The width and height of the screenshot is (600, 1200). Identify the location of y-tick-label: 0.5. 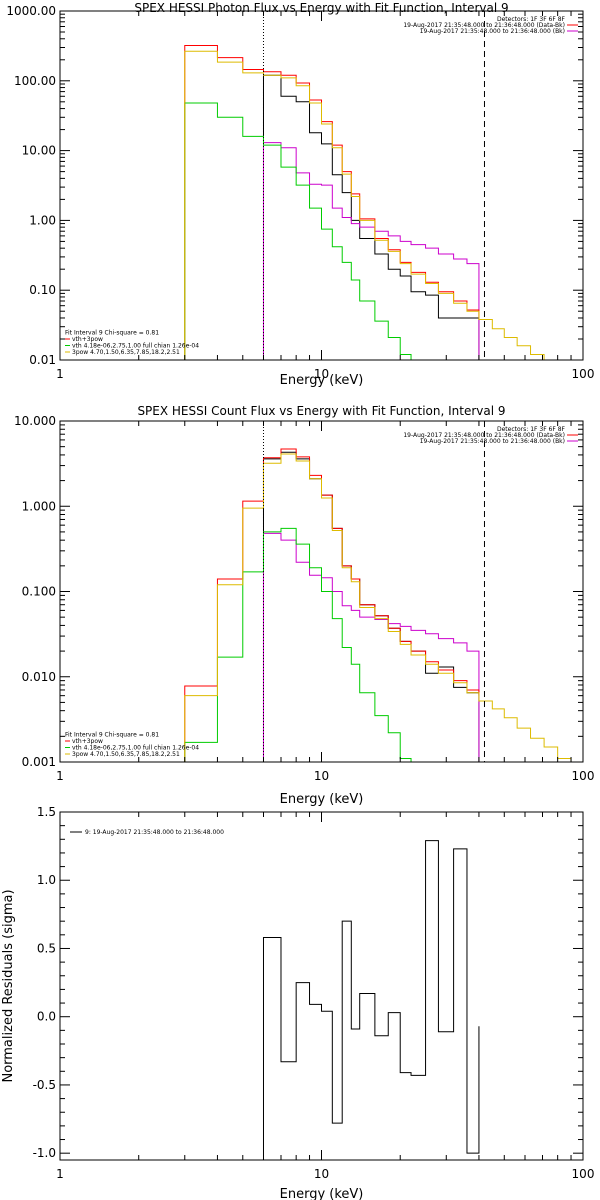
(46, 948).